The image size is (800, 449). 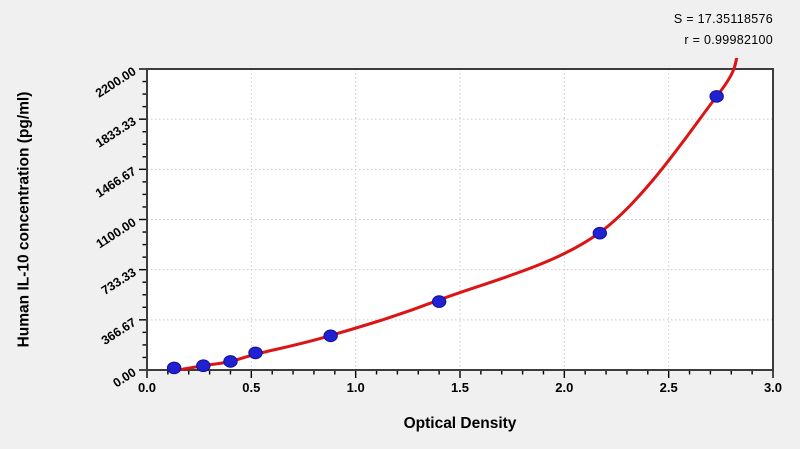 I want to click on y-axis-title: Human IL-10 concentration (pg/ml), so click(x=24, y=219).